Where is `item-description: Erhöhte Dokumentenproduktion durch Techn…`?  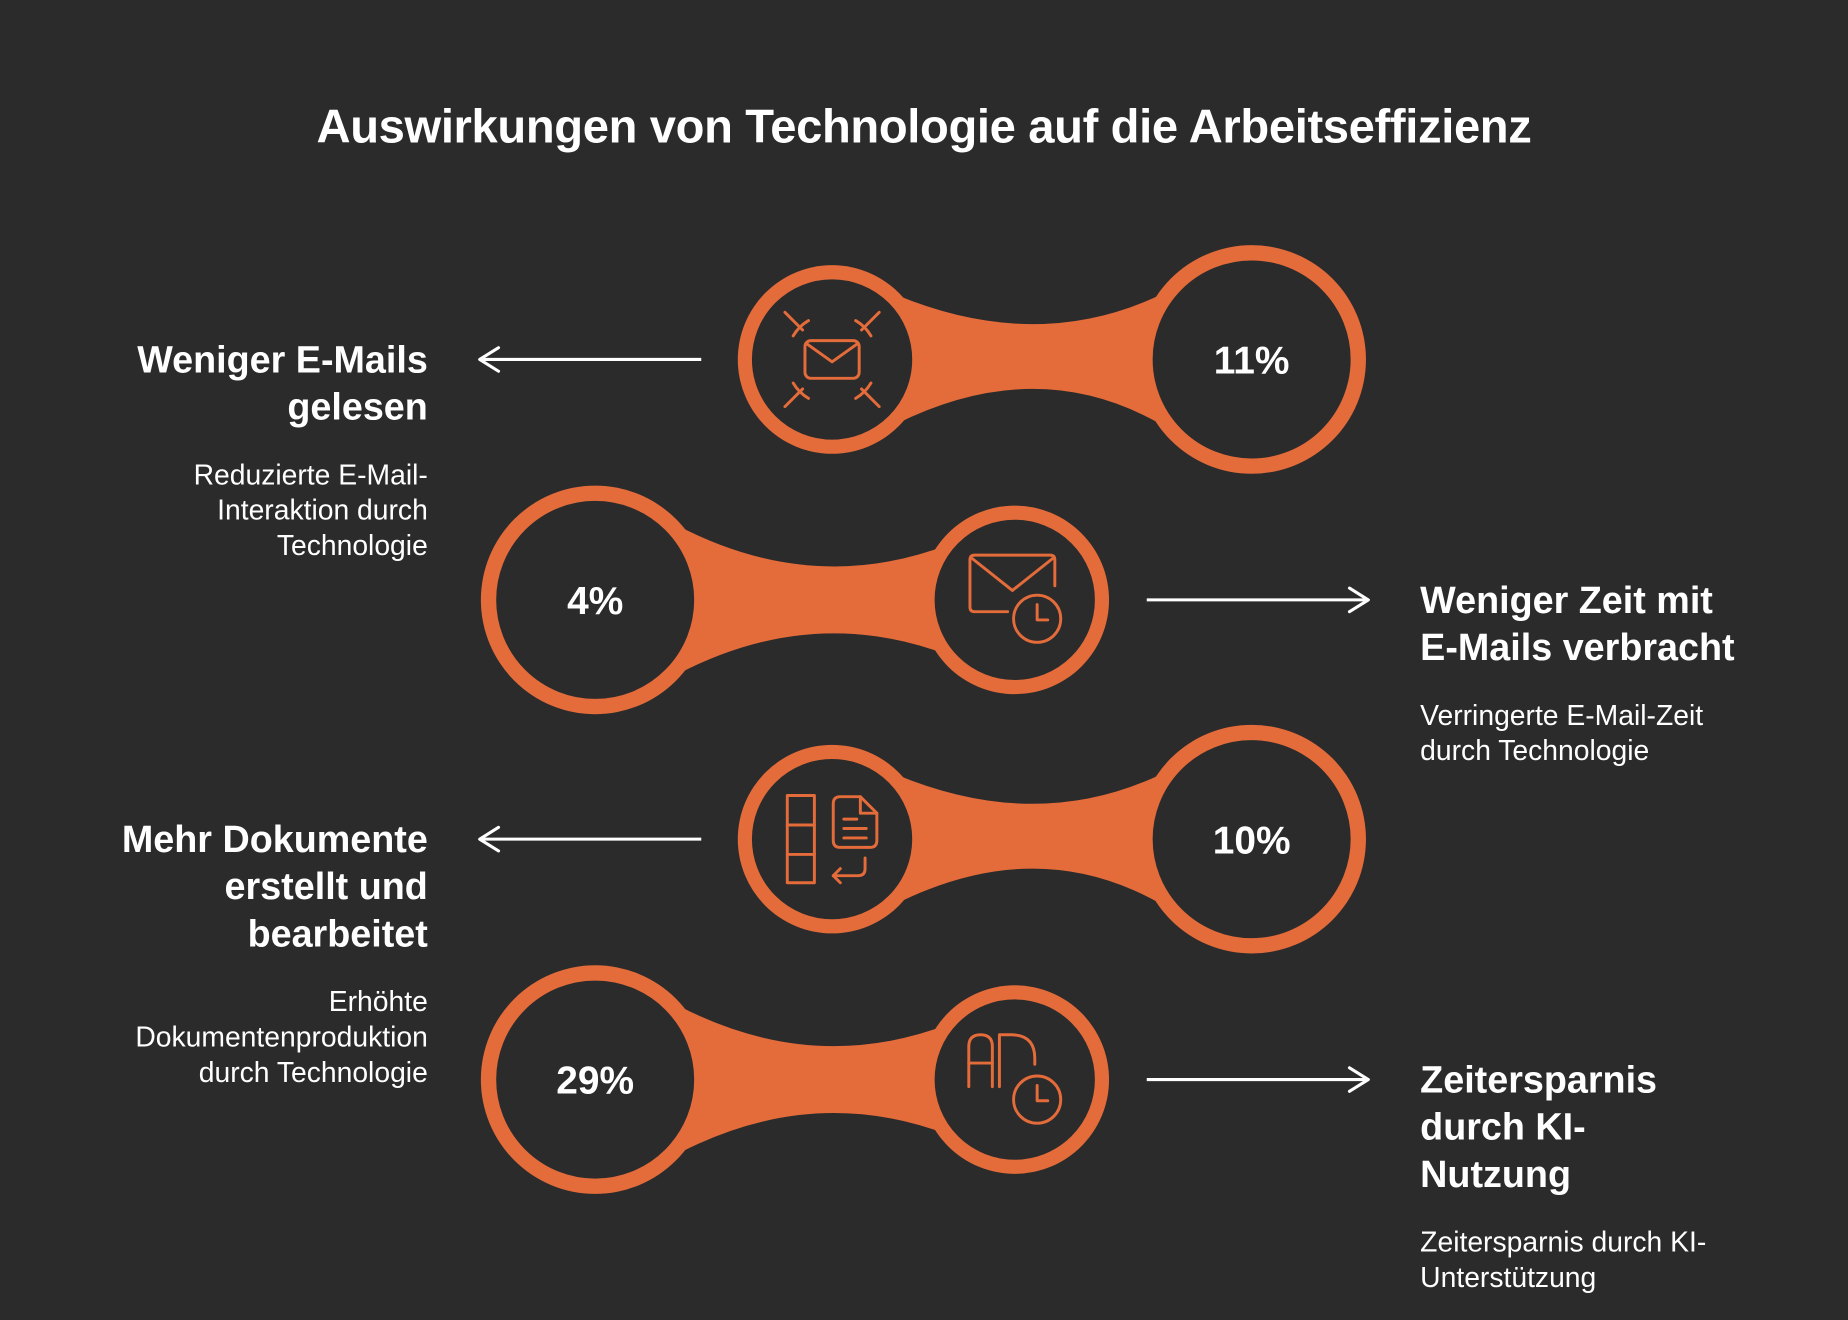
item-description: Erhöhte Dokumentenproduktion durch Techn… is located at coordinates (281, 1037).